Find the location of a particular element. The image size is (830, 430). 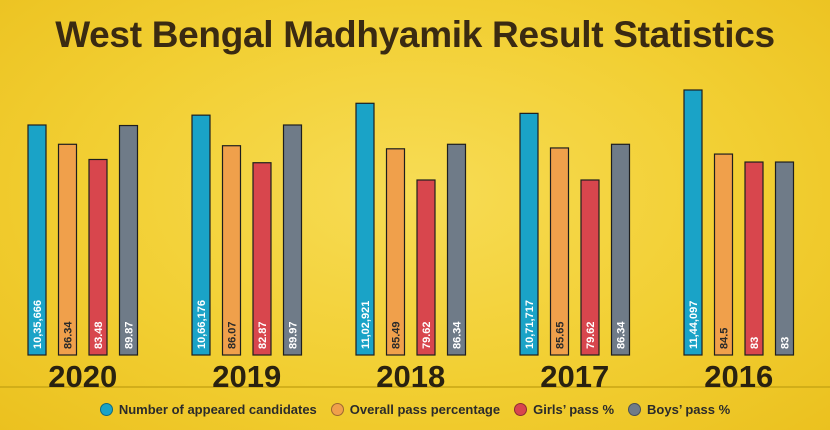

legend-label-1: Overall pass percentage is located at coordinates (425, 409).